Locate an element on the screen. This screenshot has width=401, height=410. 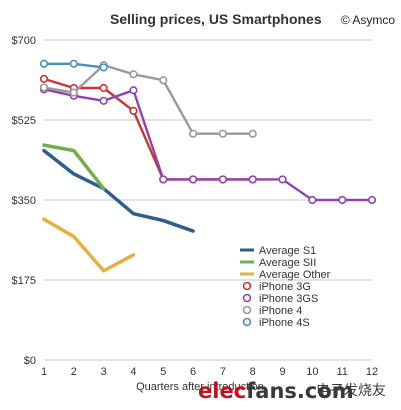
legend-item: Average S1 is located at coordinates (278, 251).